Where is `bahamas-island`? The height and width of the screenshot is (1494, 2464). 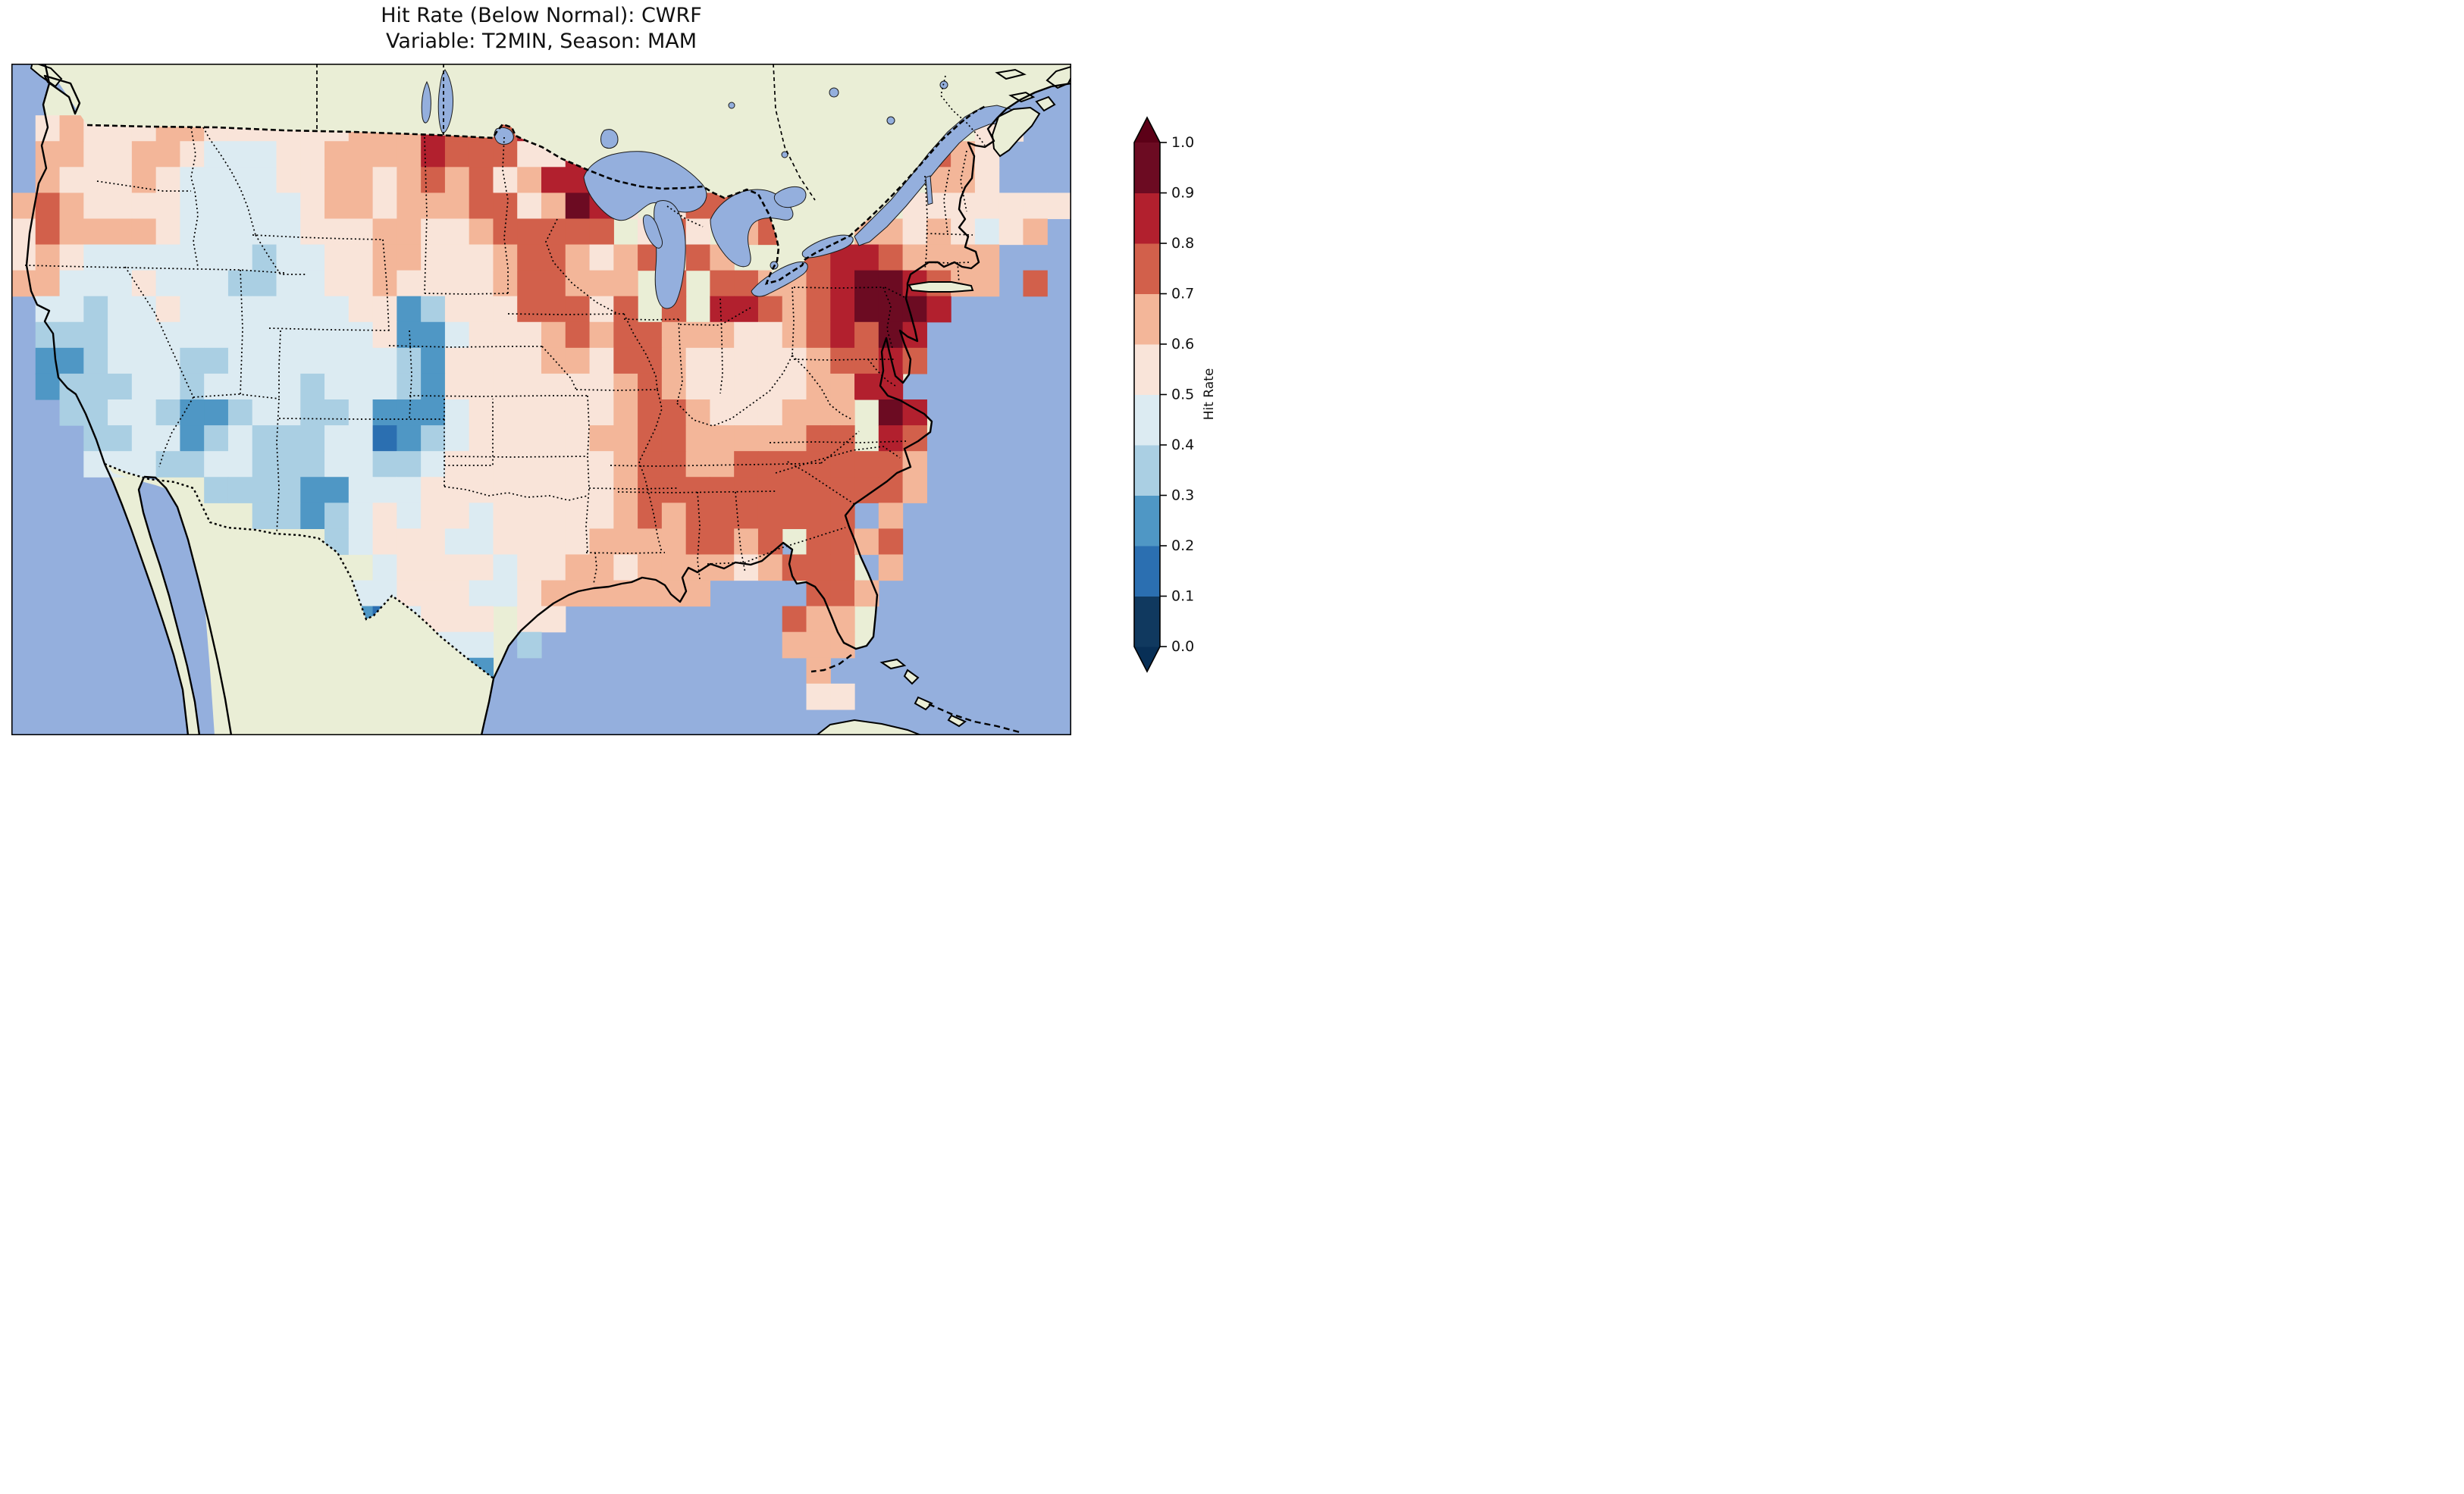 bahamas-island is located at coordinates (957, 721).